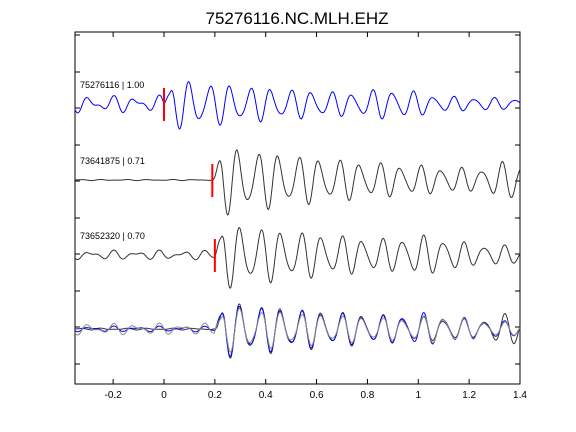 The image size is (576, 432). I want to click on x-tick-label: 1, so click(419, 395).